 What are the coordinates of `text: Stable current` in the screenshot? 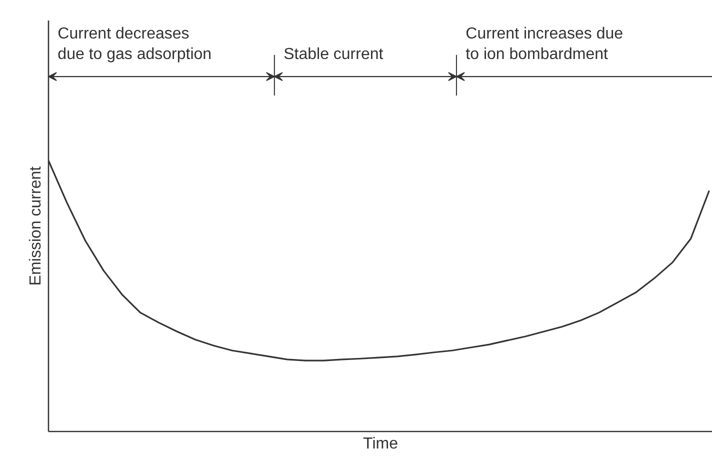 It's located at (334, 55).